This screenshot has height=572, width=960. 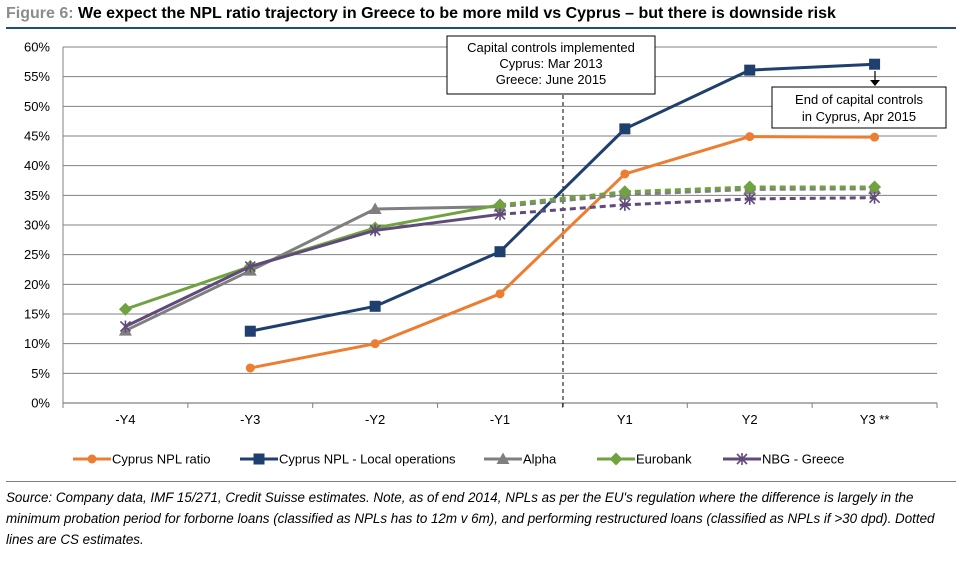 What do you see at coordinates (540, 459) in the screenshot?
I see `legend-label: Alpha` at bounding box center [540, 459].